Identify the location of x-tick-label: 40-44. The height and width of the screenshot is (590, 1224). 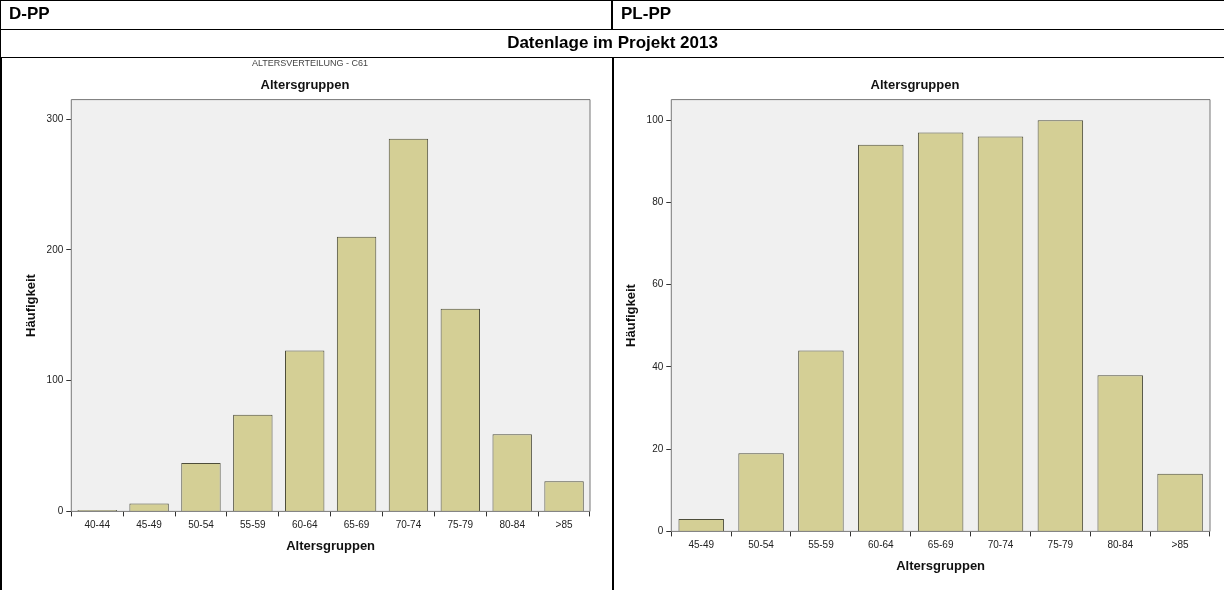
(97, 525).